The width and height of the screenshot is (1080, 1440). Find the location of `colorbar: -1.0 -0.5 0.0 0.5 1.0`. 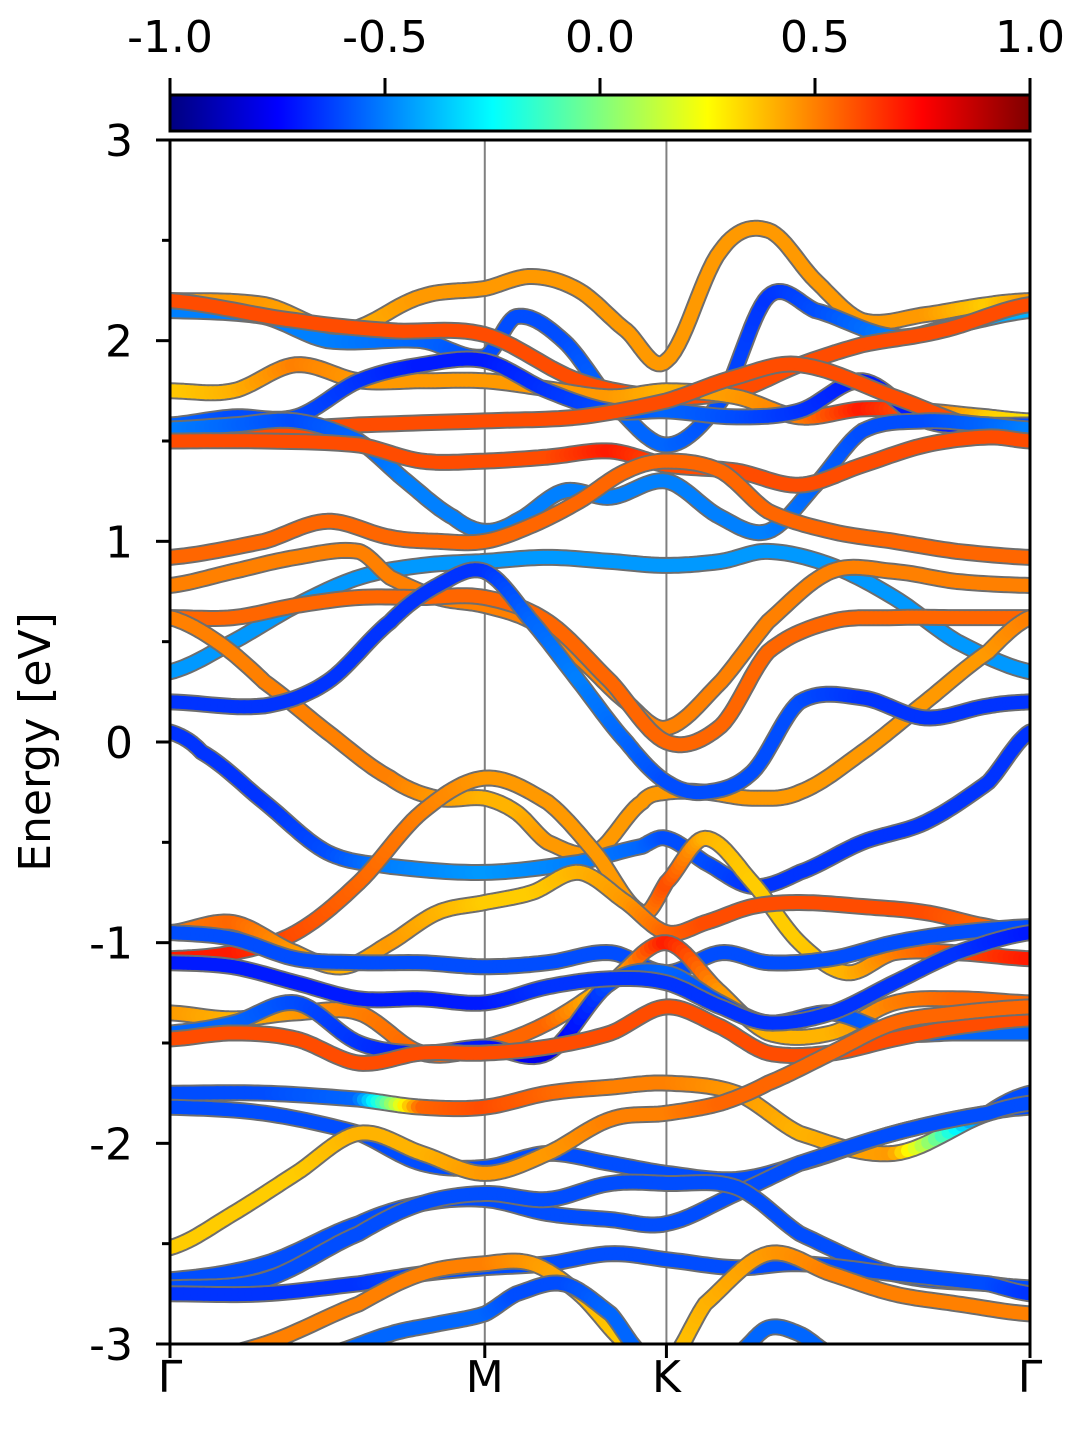

colorbar: -1.0 -0.5 0.0 0.5 1.0 is located at coordinates (596, 72).